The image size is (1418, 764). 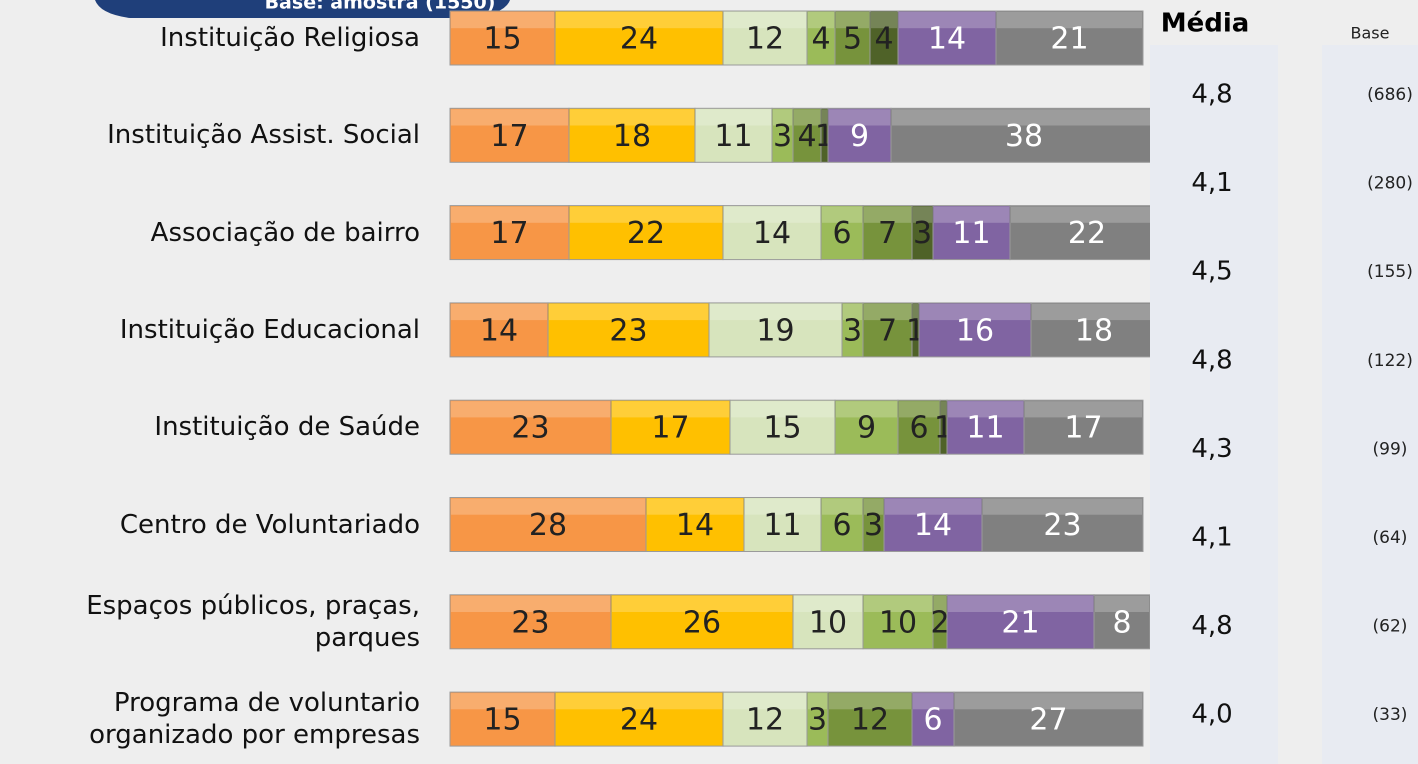 What do you see at coordinates (1214, 404) in the screenshot?
I see `media-panel` at bounding box center [1214, 404].